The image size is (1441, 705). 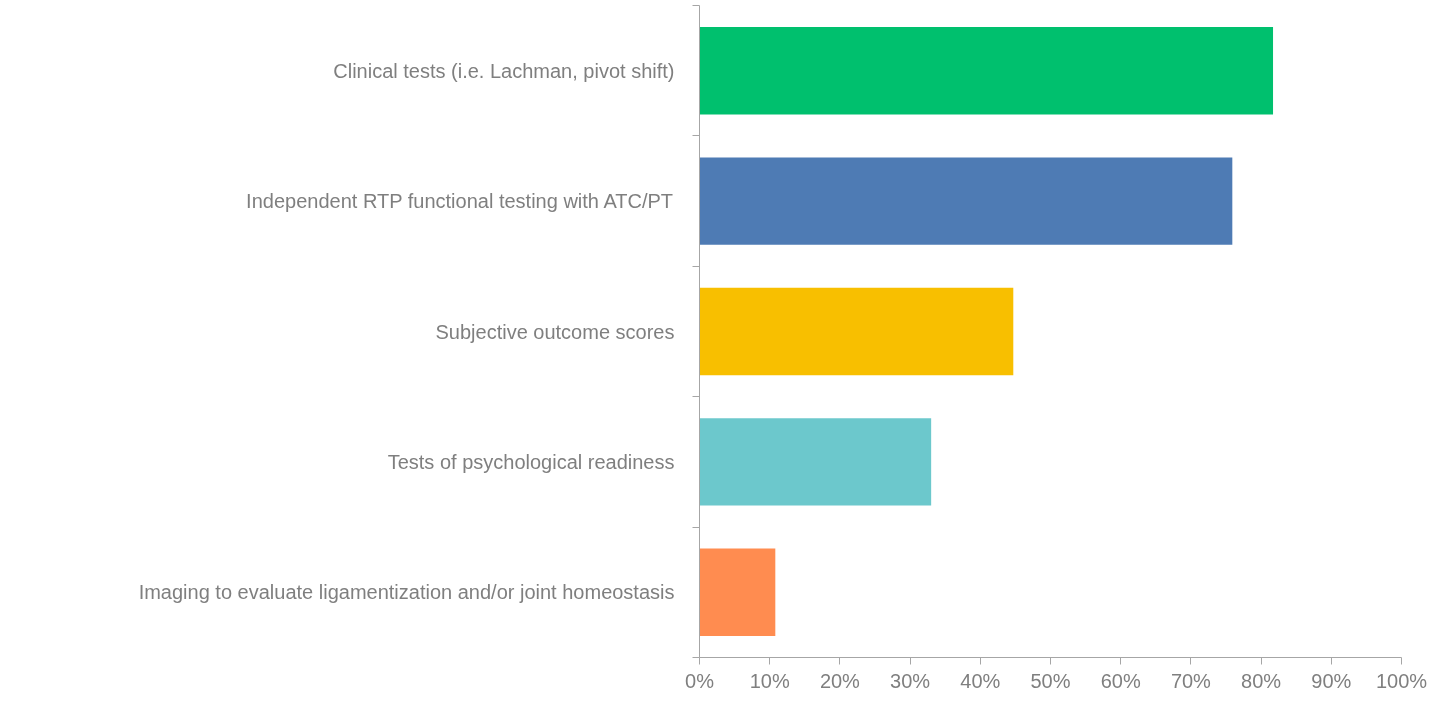 I want to click on y-tick-label: Imaging to evaluate ligamentization and/or joint homeostasis, so click(x=406, y=592).